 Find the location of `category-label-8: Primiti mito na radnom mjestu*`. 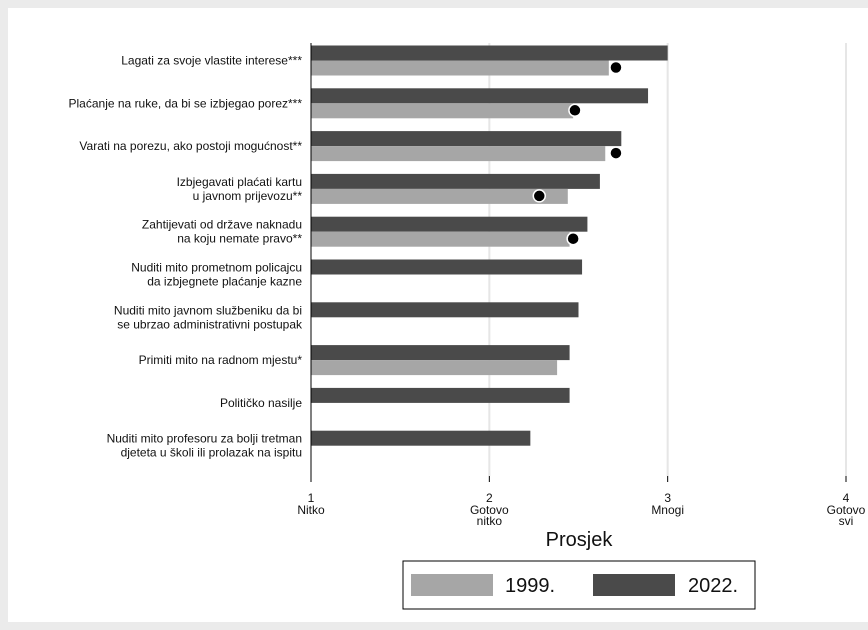

category-label-8: Primiti mito na radnom mjestu* is located at coordinates (221, 360).